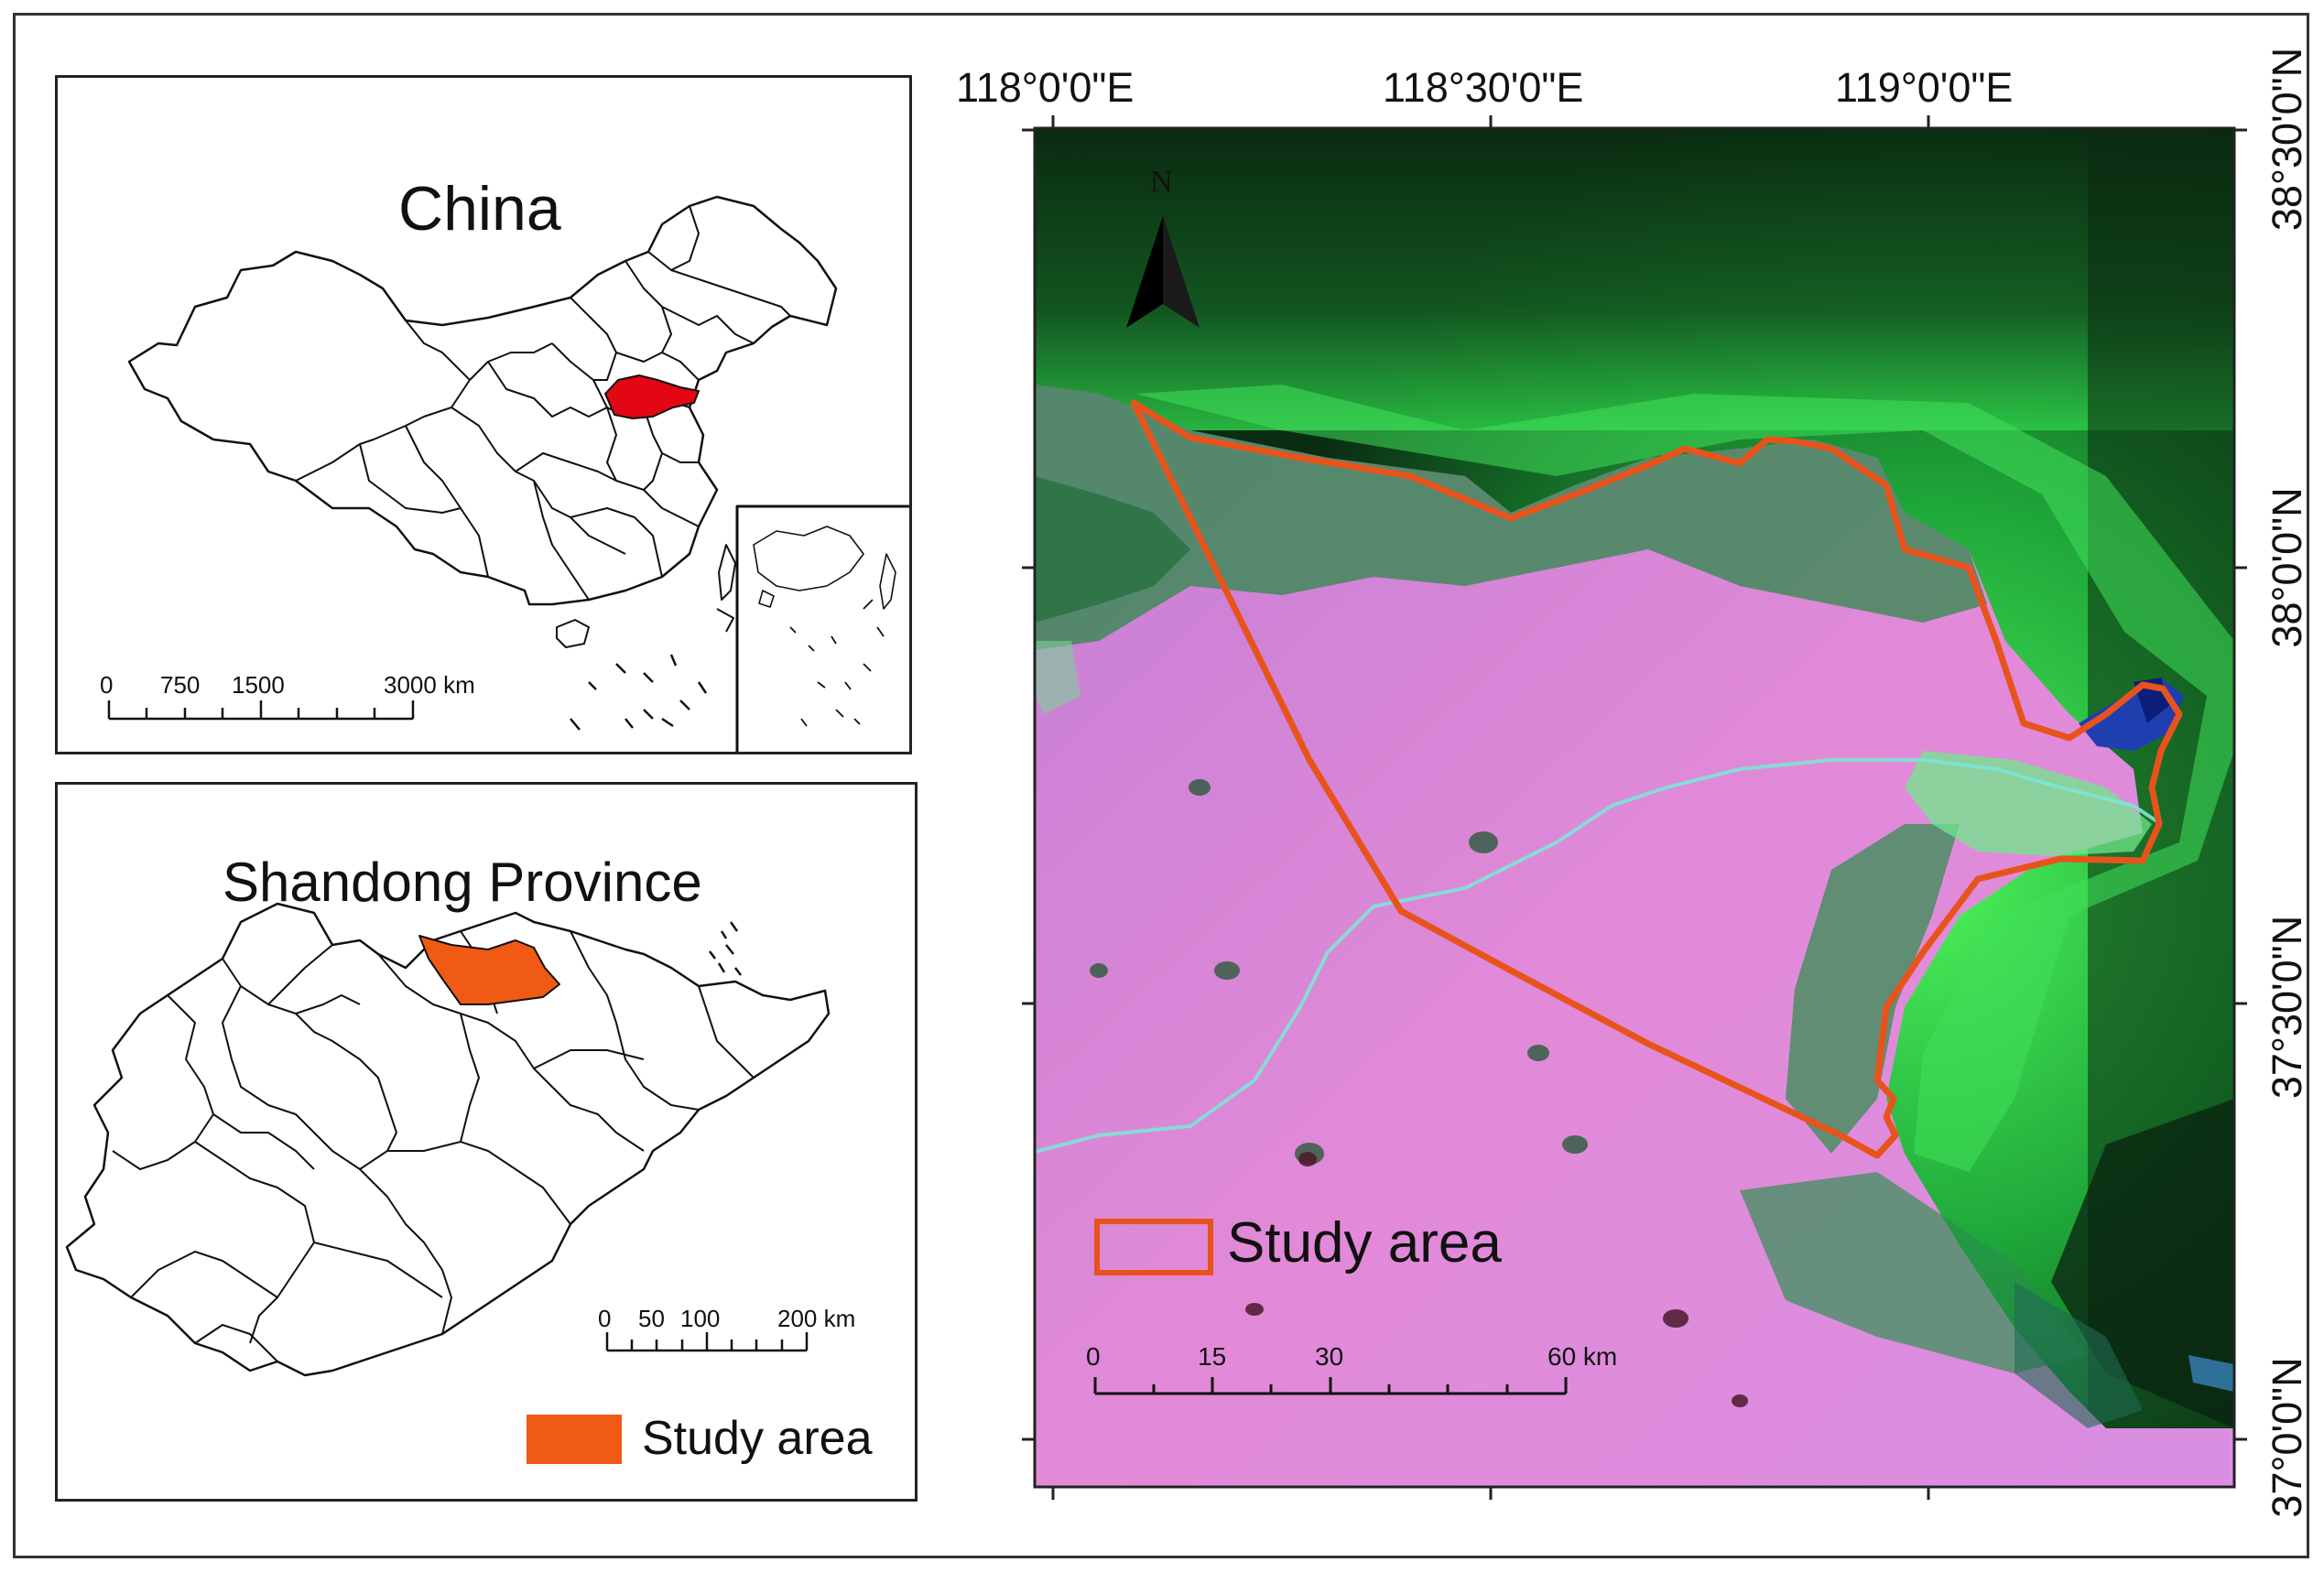  Describe the element at coordinates (258, 685) in the screenshot. I see `china-scale-label-1500: 1500` at that location.